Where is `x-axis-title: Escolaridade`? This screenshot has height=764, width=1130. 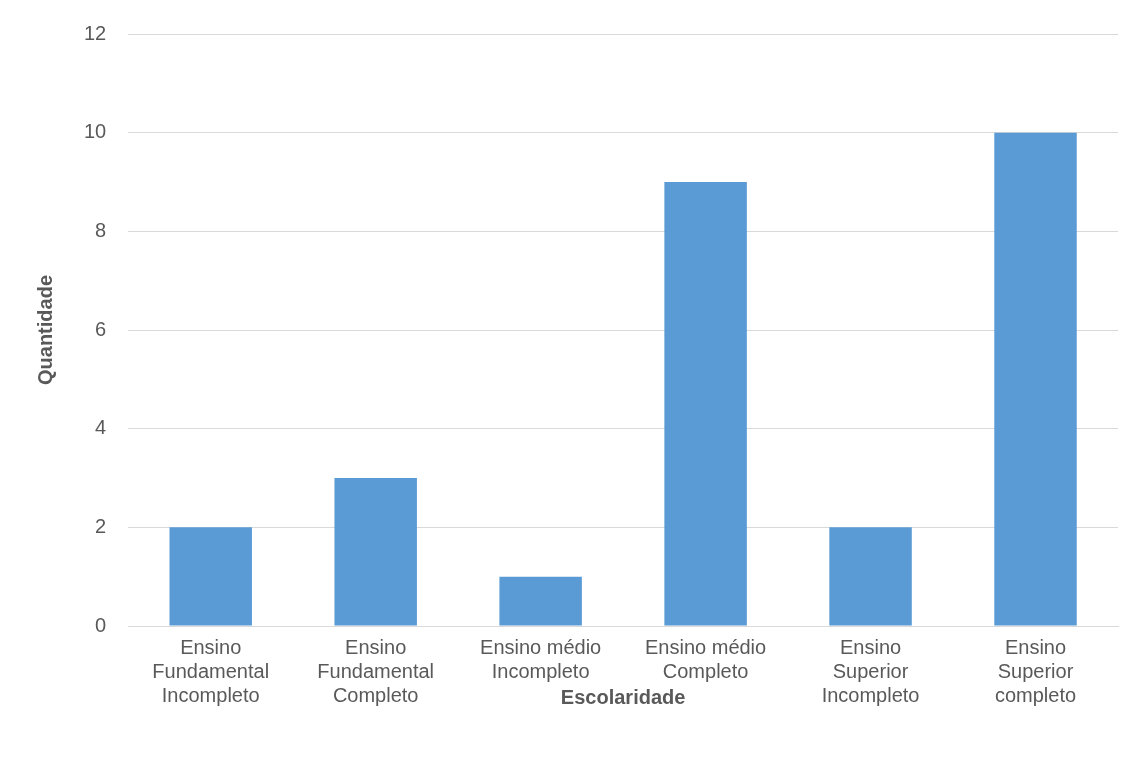 x-axis-title: Escolaridade is located at coordinates (623, 696).